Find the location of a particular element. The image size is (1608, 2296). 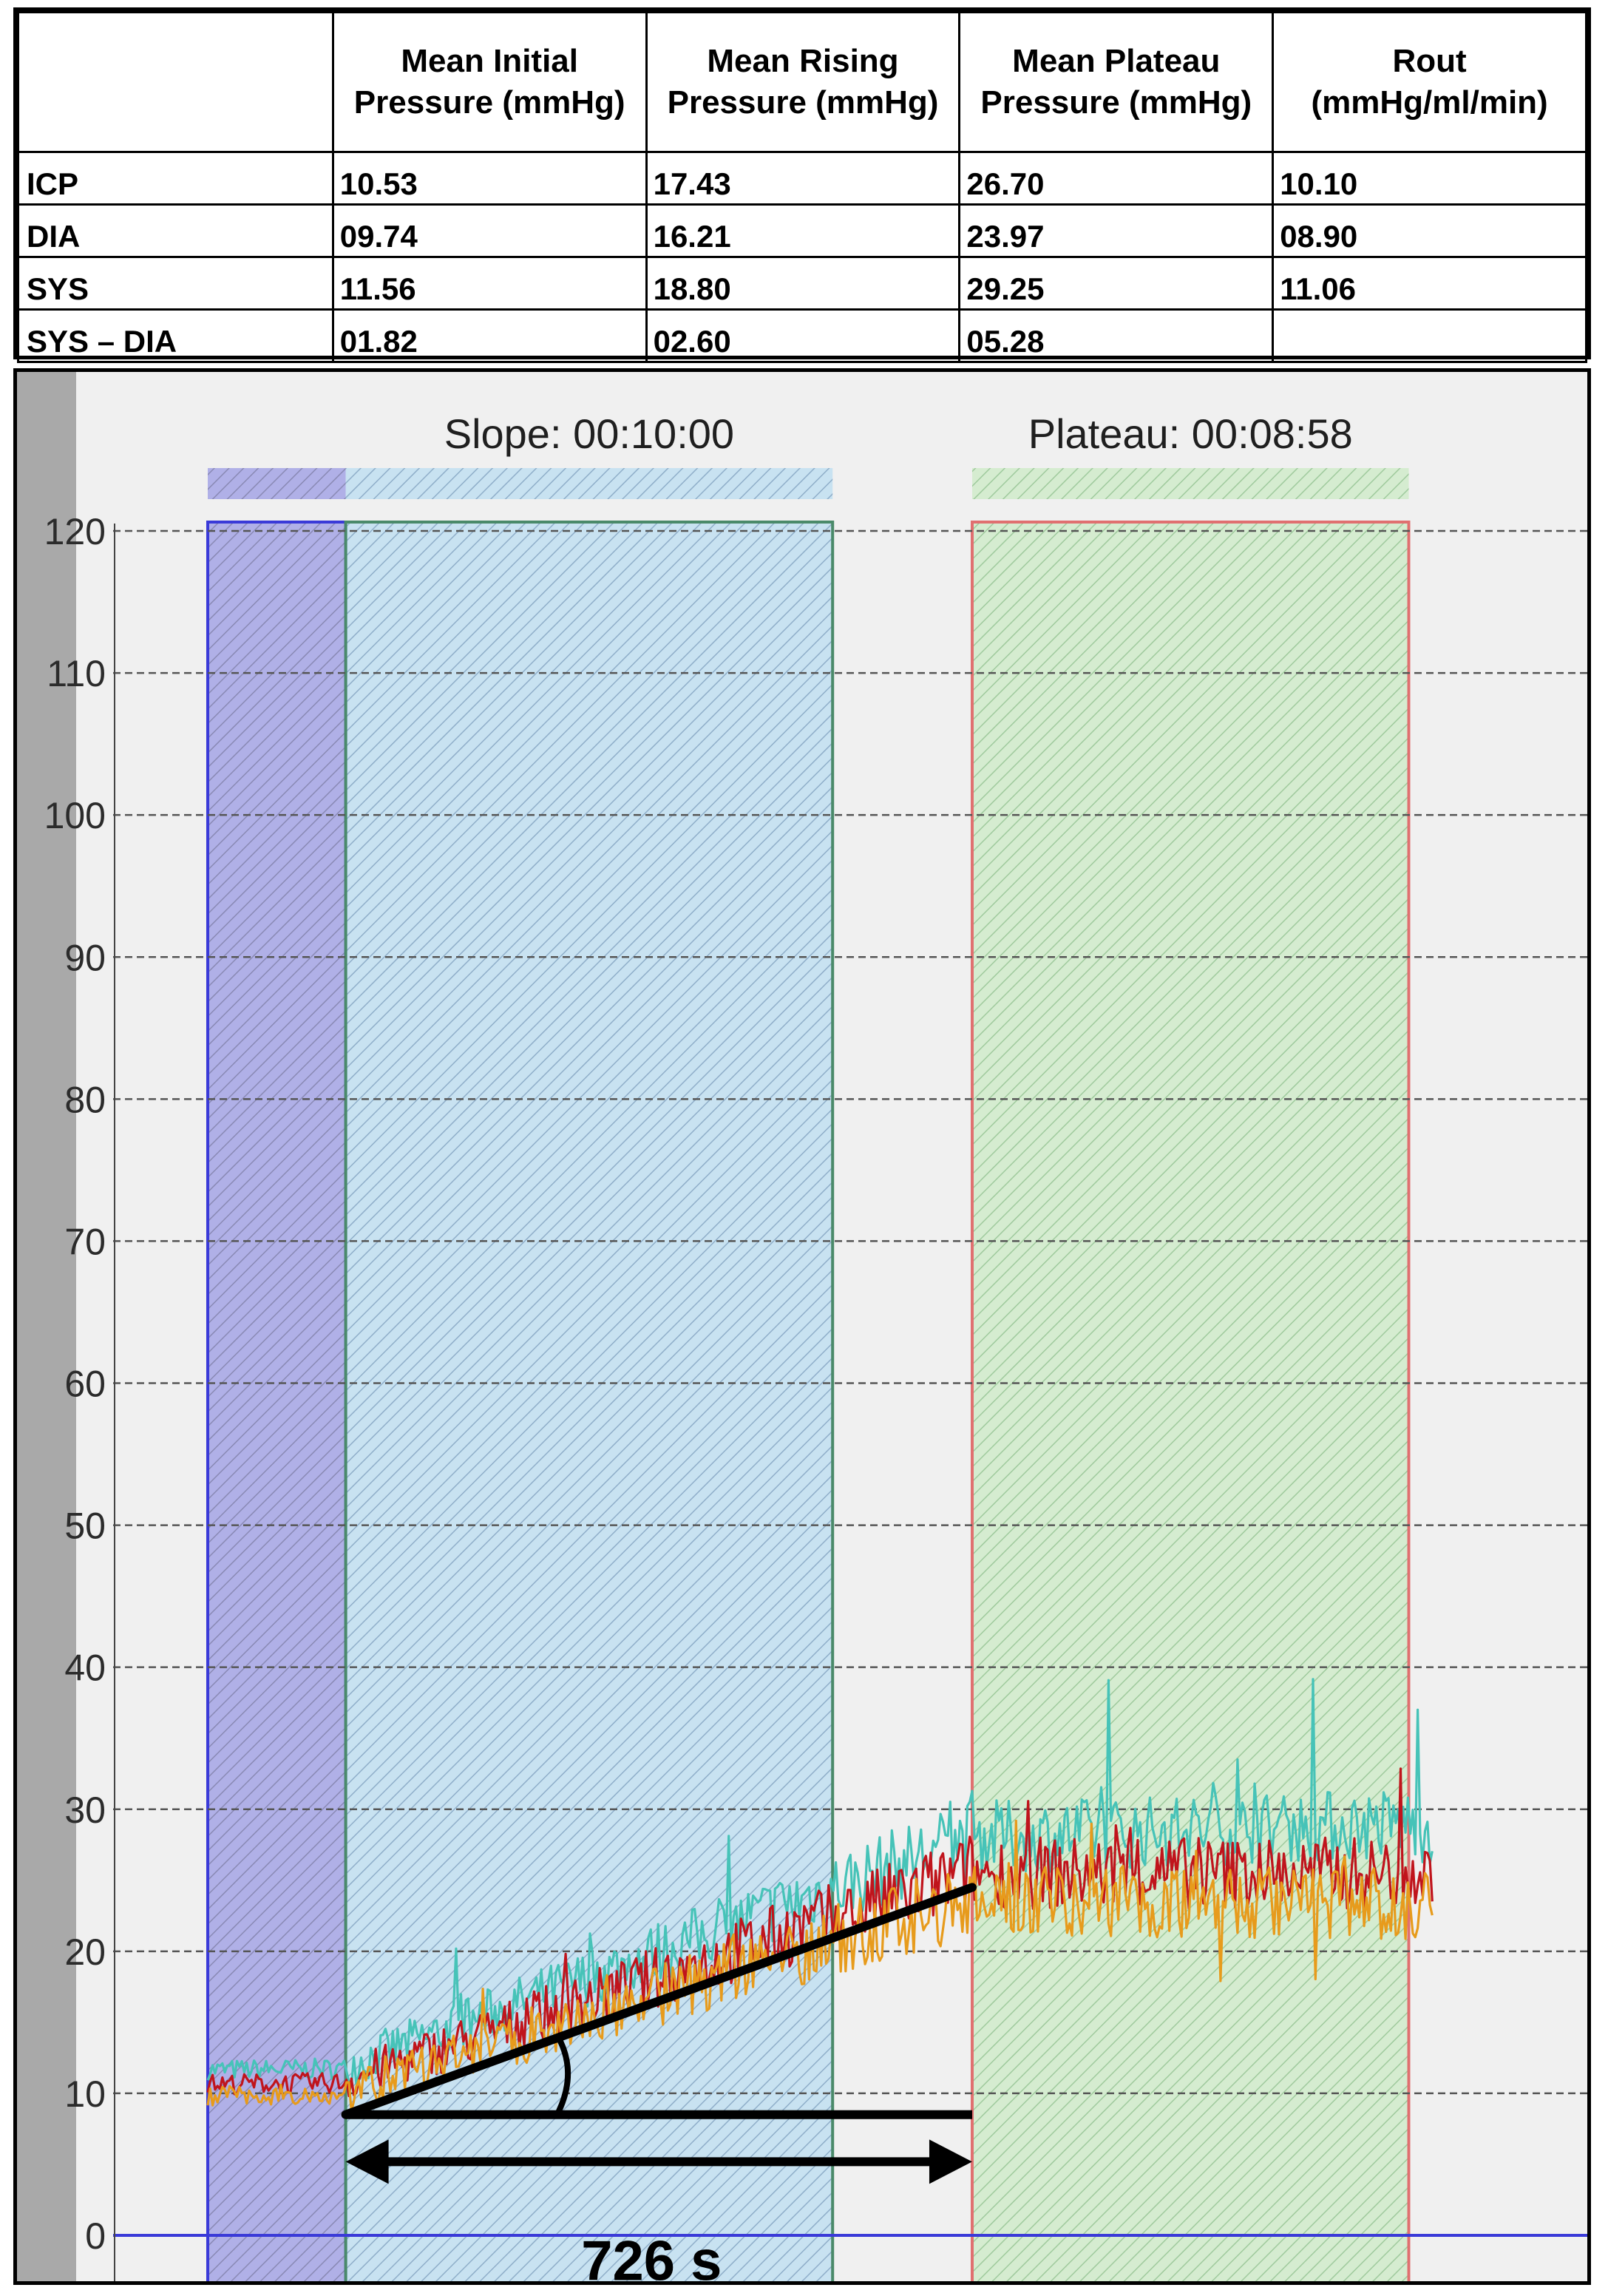

table-header-cell: Mean Rising Pressure (mmHg) is located at coordinates (803, 82).